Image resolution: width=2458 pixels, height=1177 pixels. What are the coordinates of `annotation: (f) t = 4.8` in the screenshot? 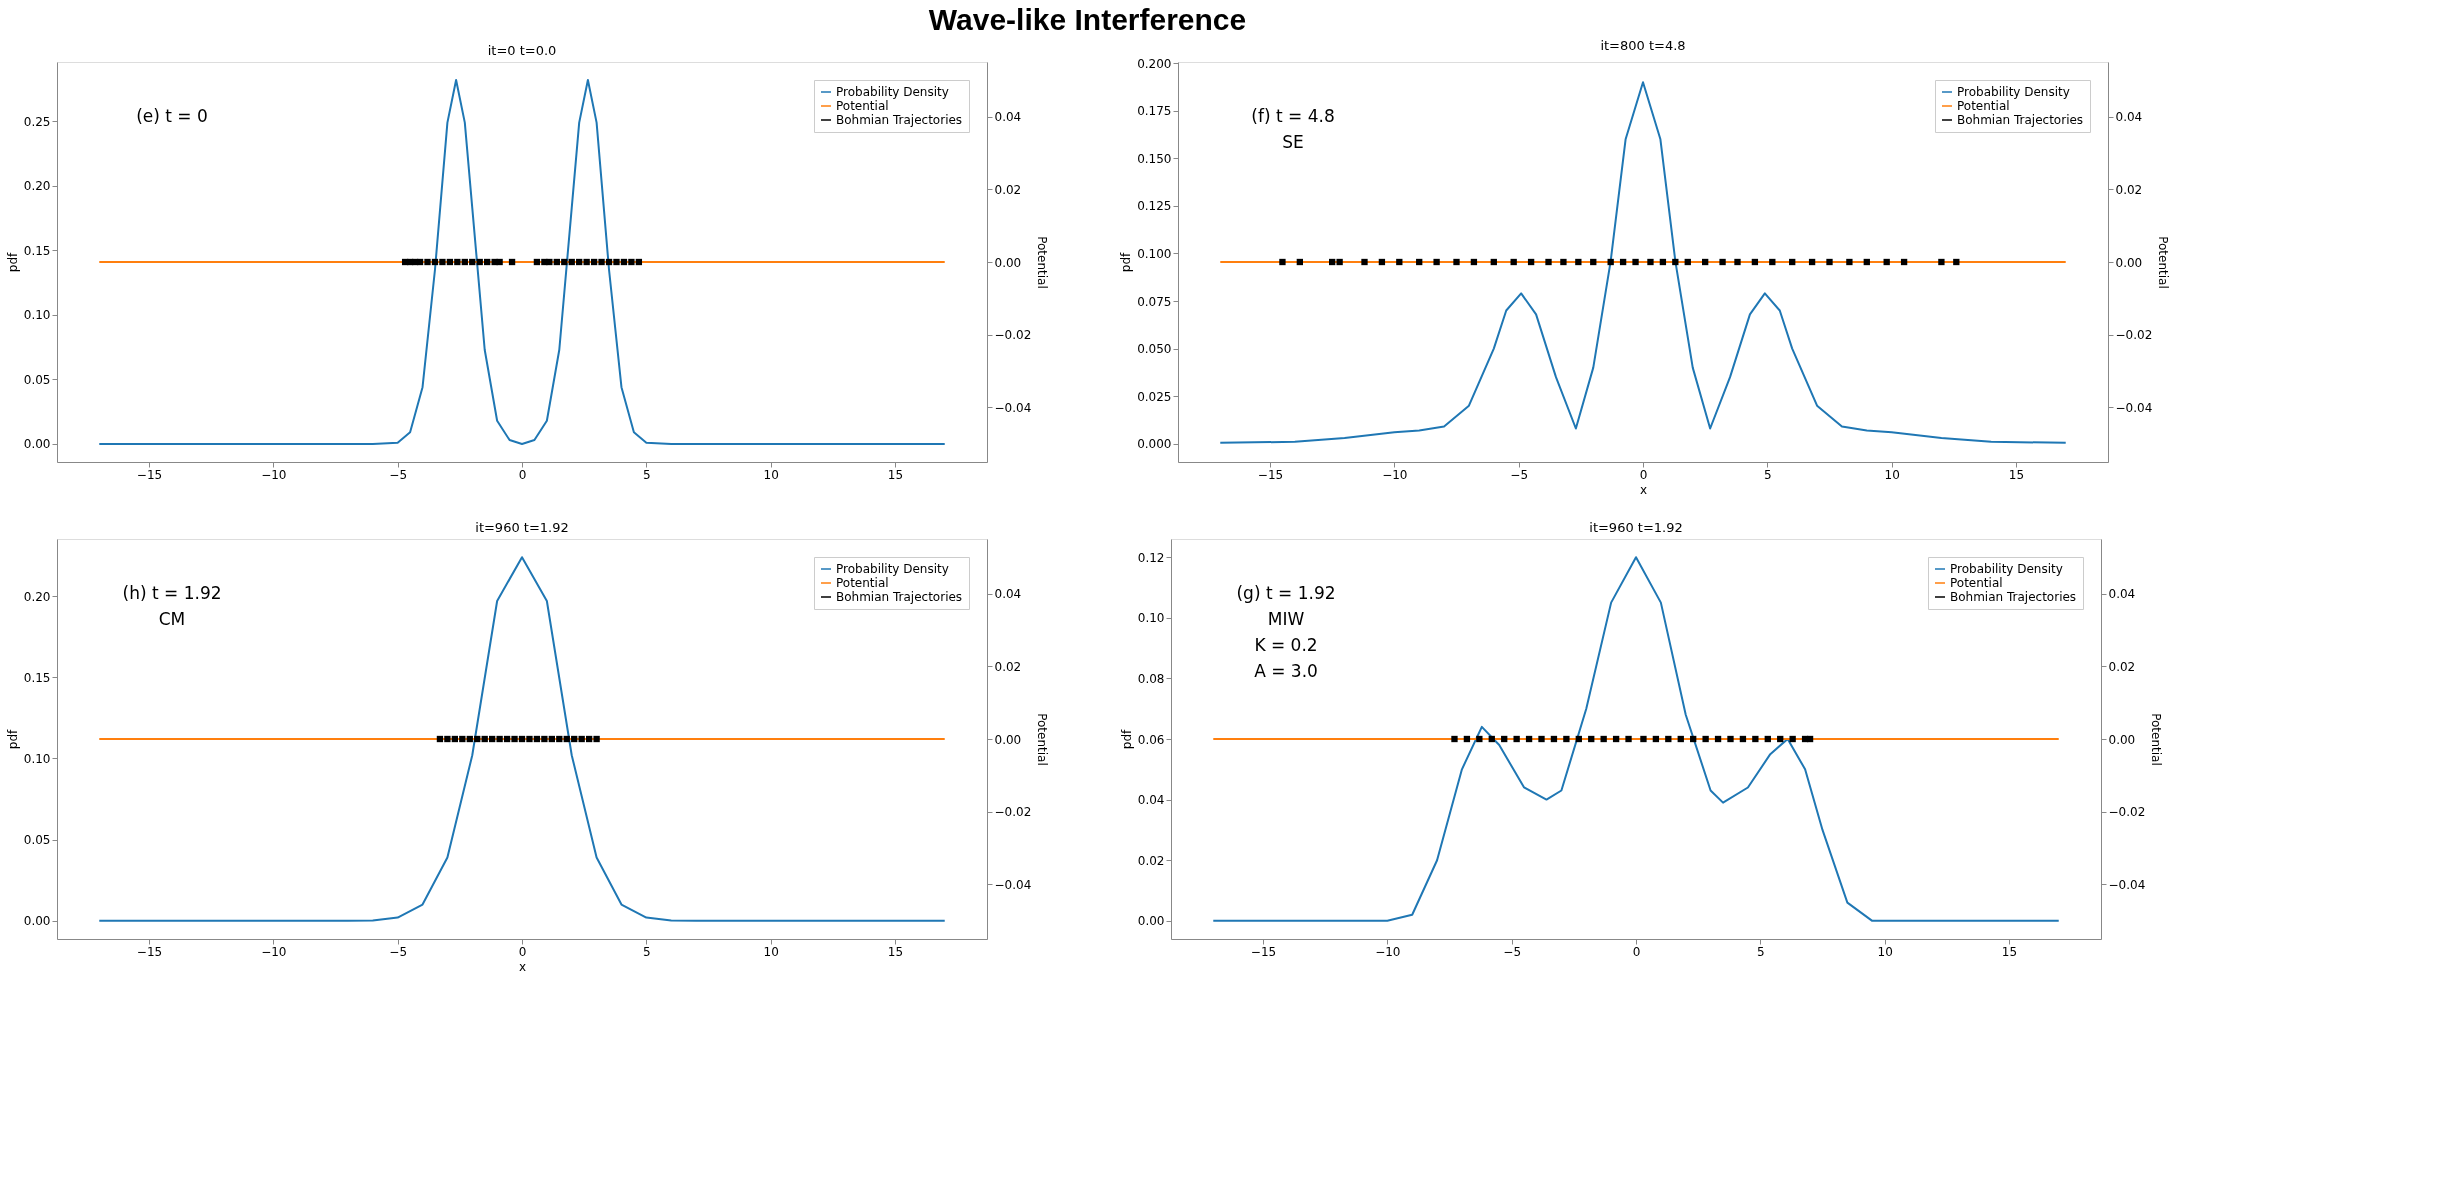 It's located at (1293, 116).